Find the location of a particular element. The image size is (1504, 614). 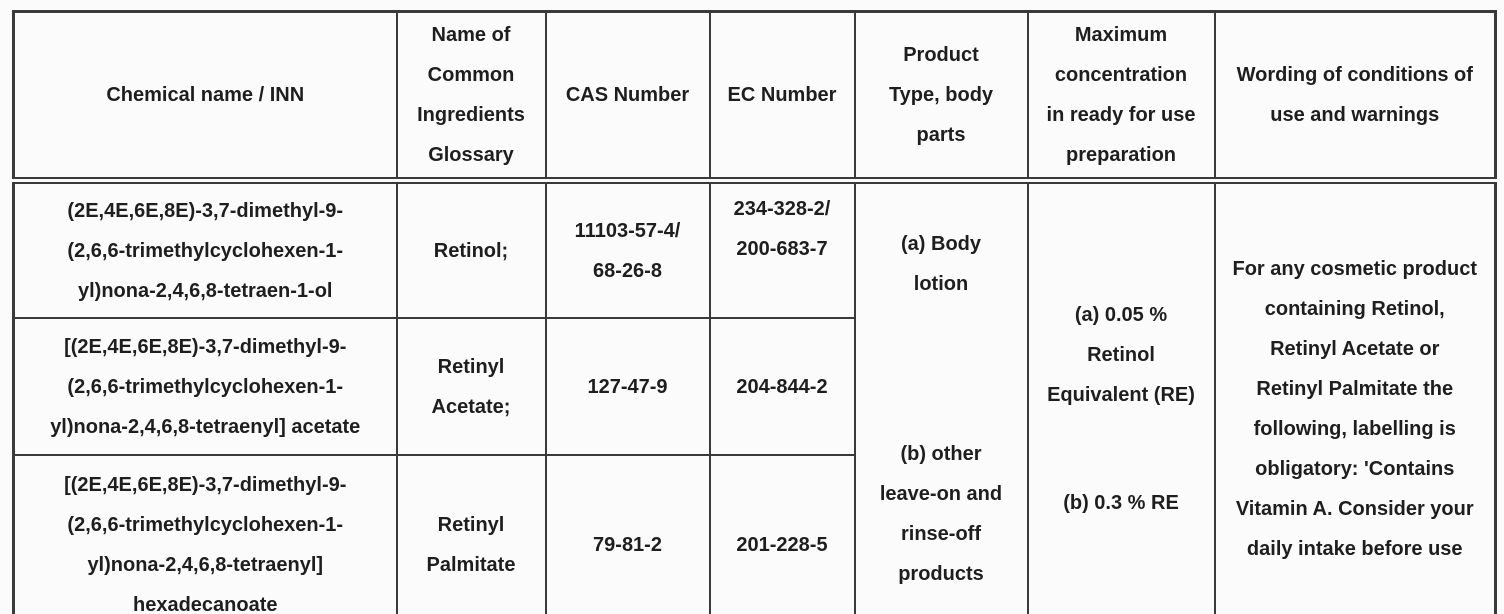

header-product-type: Product Type, body parts is located at coordinates (941, 97).